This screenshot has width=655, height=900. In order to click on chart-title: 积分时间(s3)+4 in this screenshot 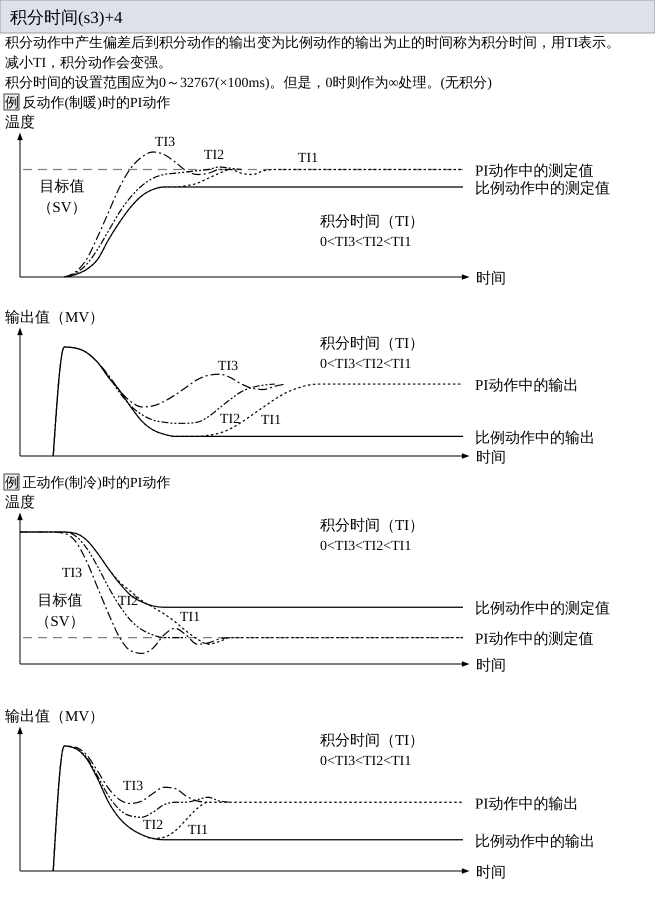, I will do `click(67, 17)`.